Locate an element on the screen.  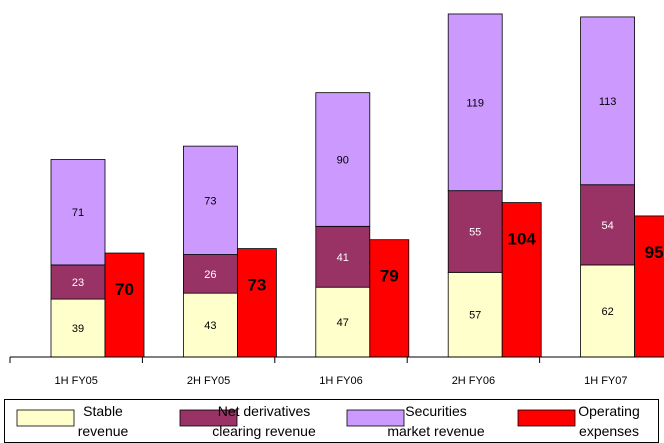
data-label-operating-expenses: 73 is located at coordinates (256, 285).